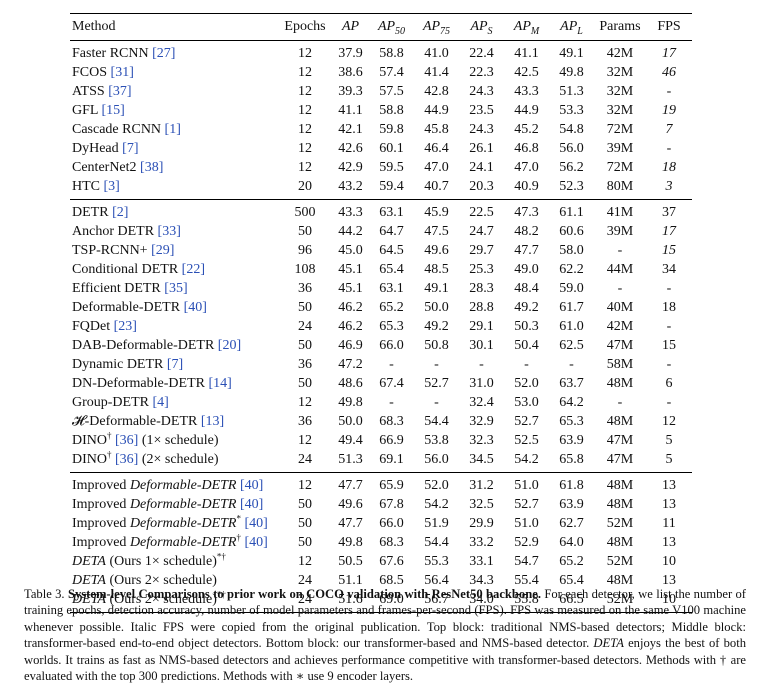 The height and width of the screenshot is (687, 765). Describe the element at coordinates (122, 72) in the screenshot. I see `citation-link: [31]` at that location.